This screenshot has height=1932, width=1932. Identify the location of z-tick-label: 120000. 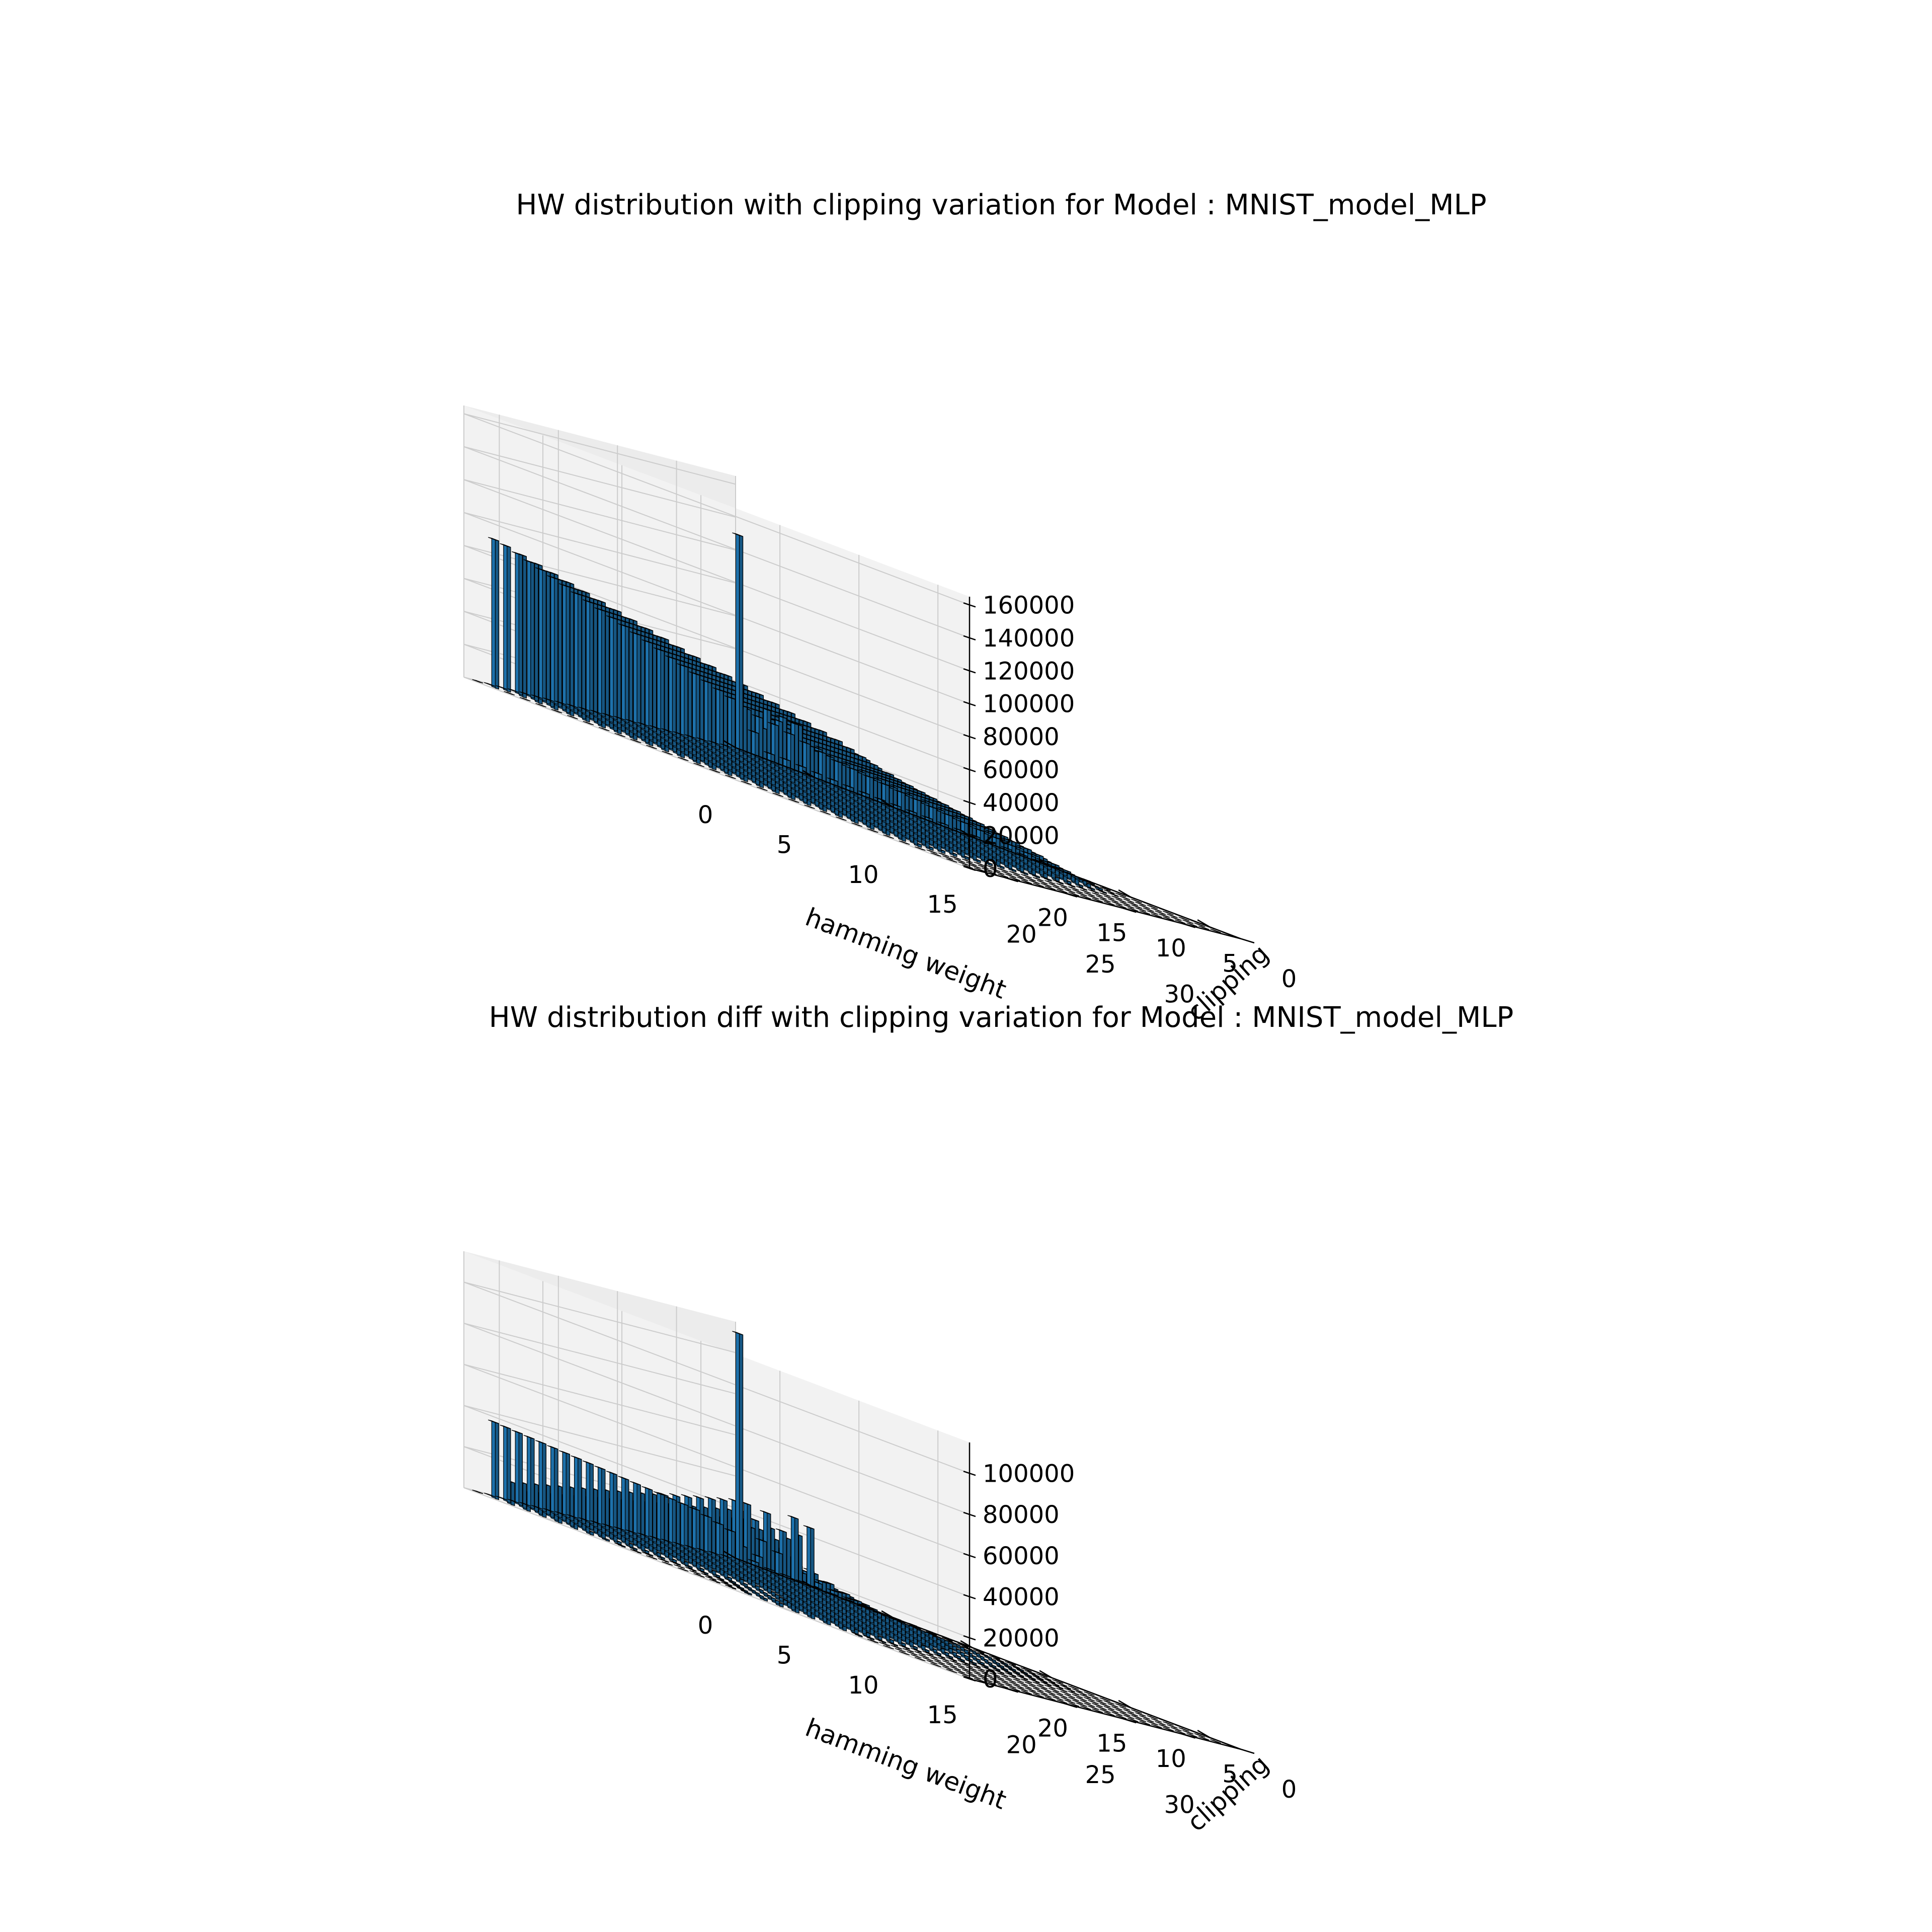
(1029, 671).